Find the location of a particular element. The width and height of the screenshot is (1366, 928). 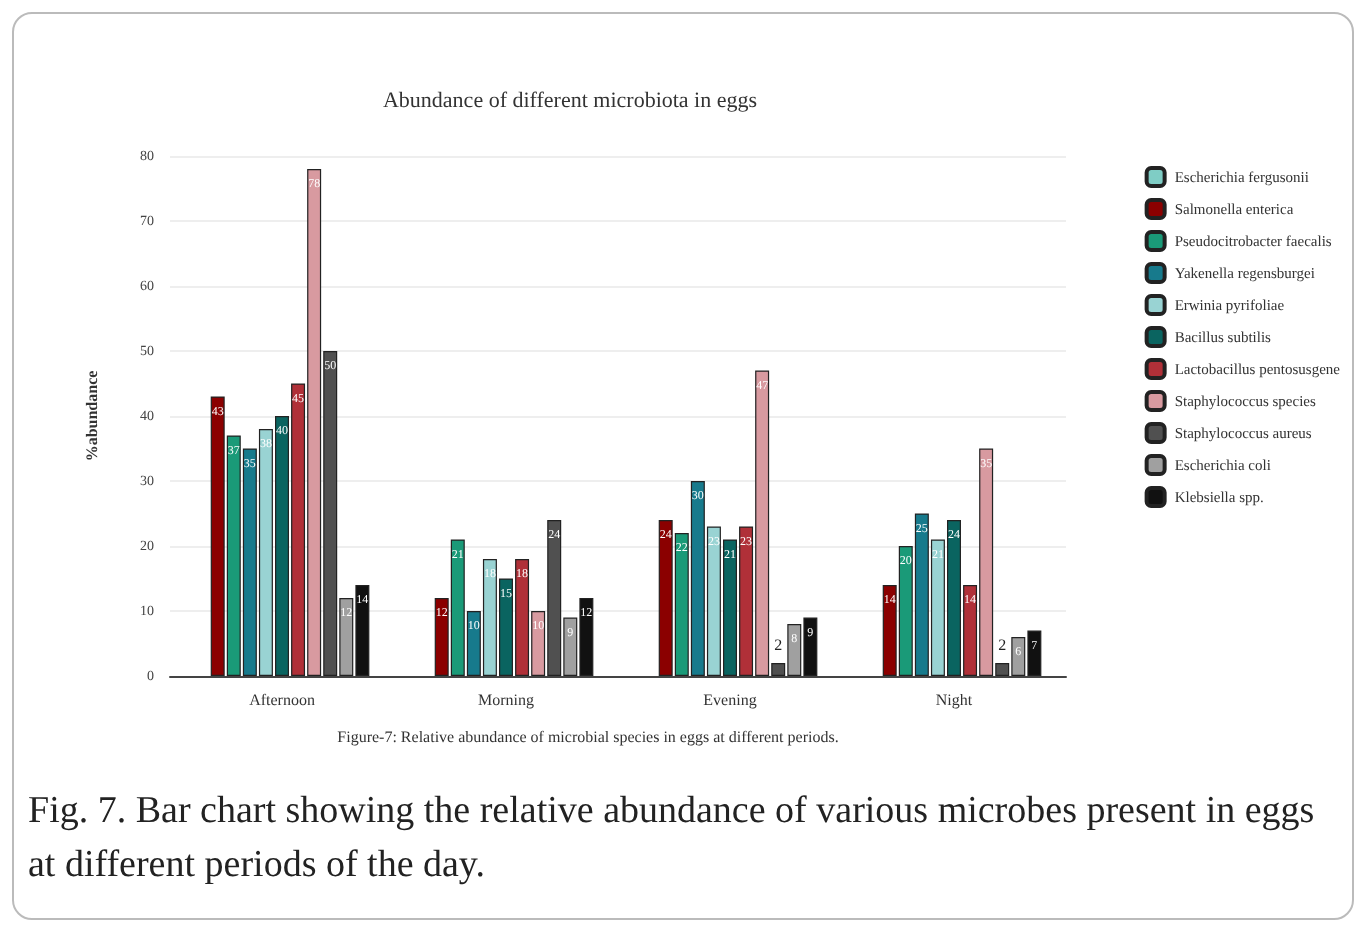

text: Figure-7: Relative abundance of microbial species in eggs at different periods. is located at coordinates (588, 738).